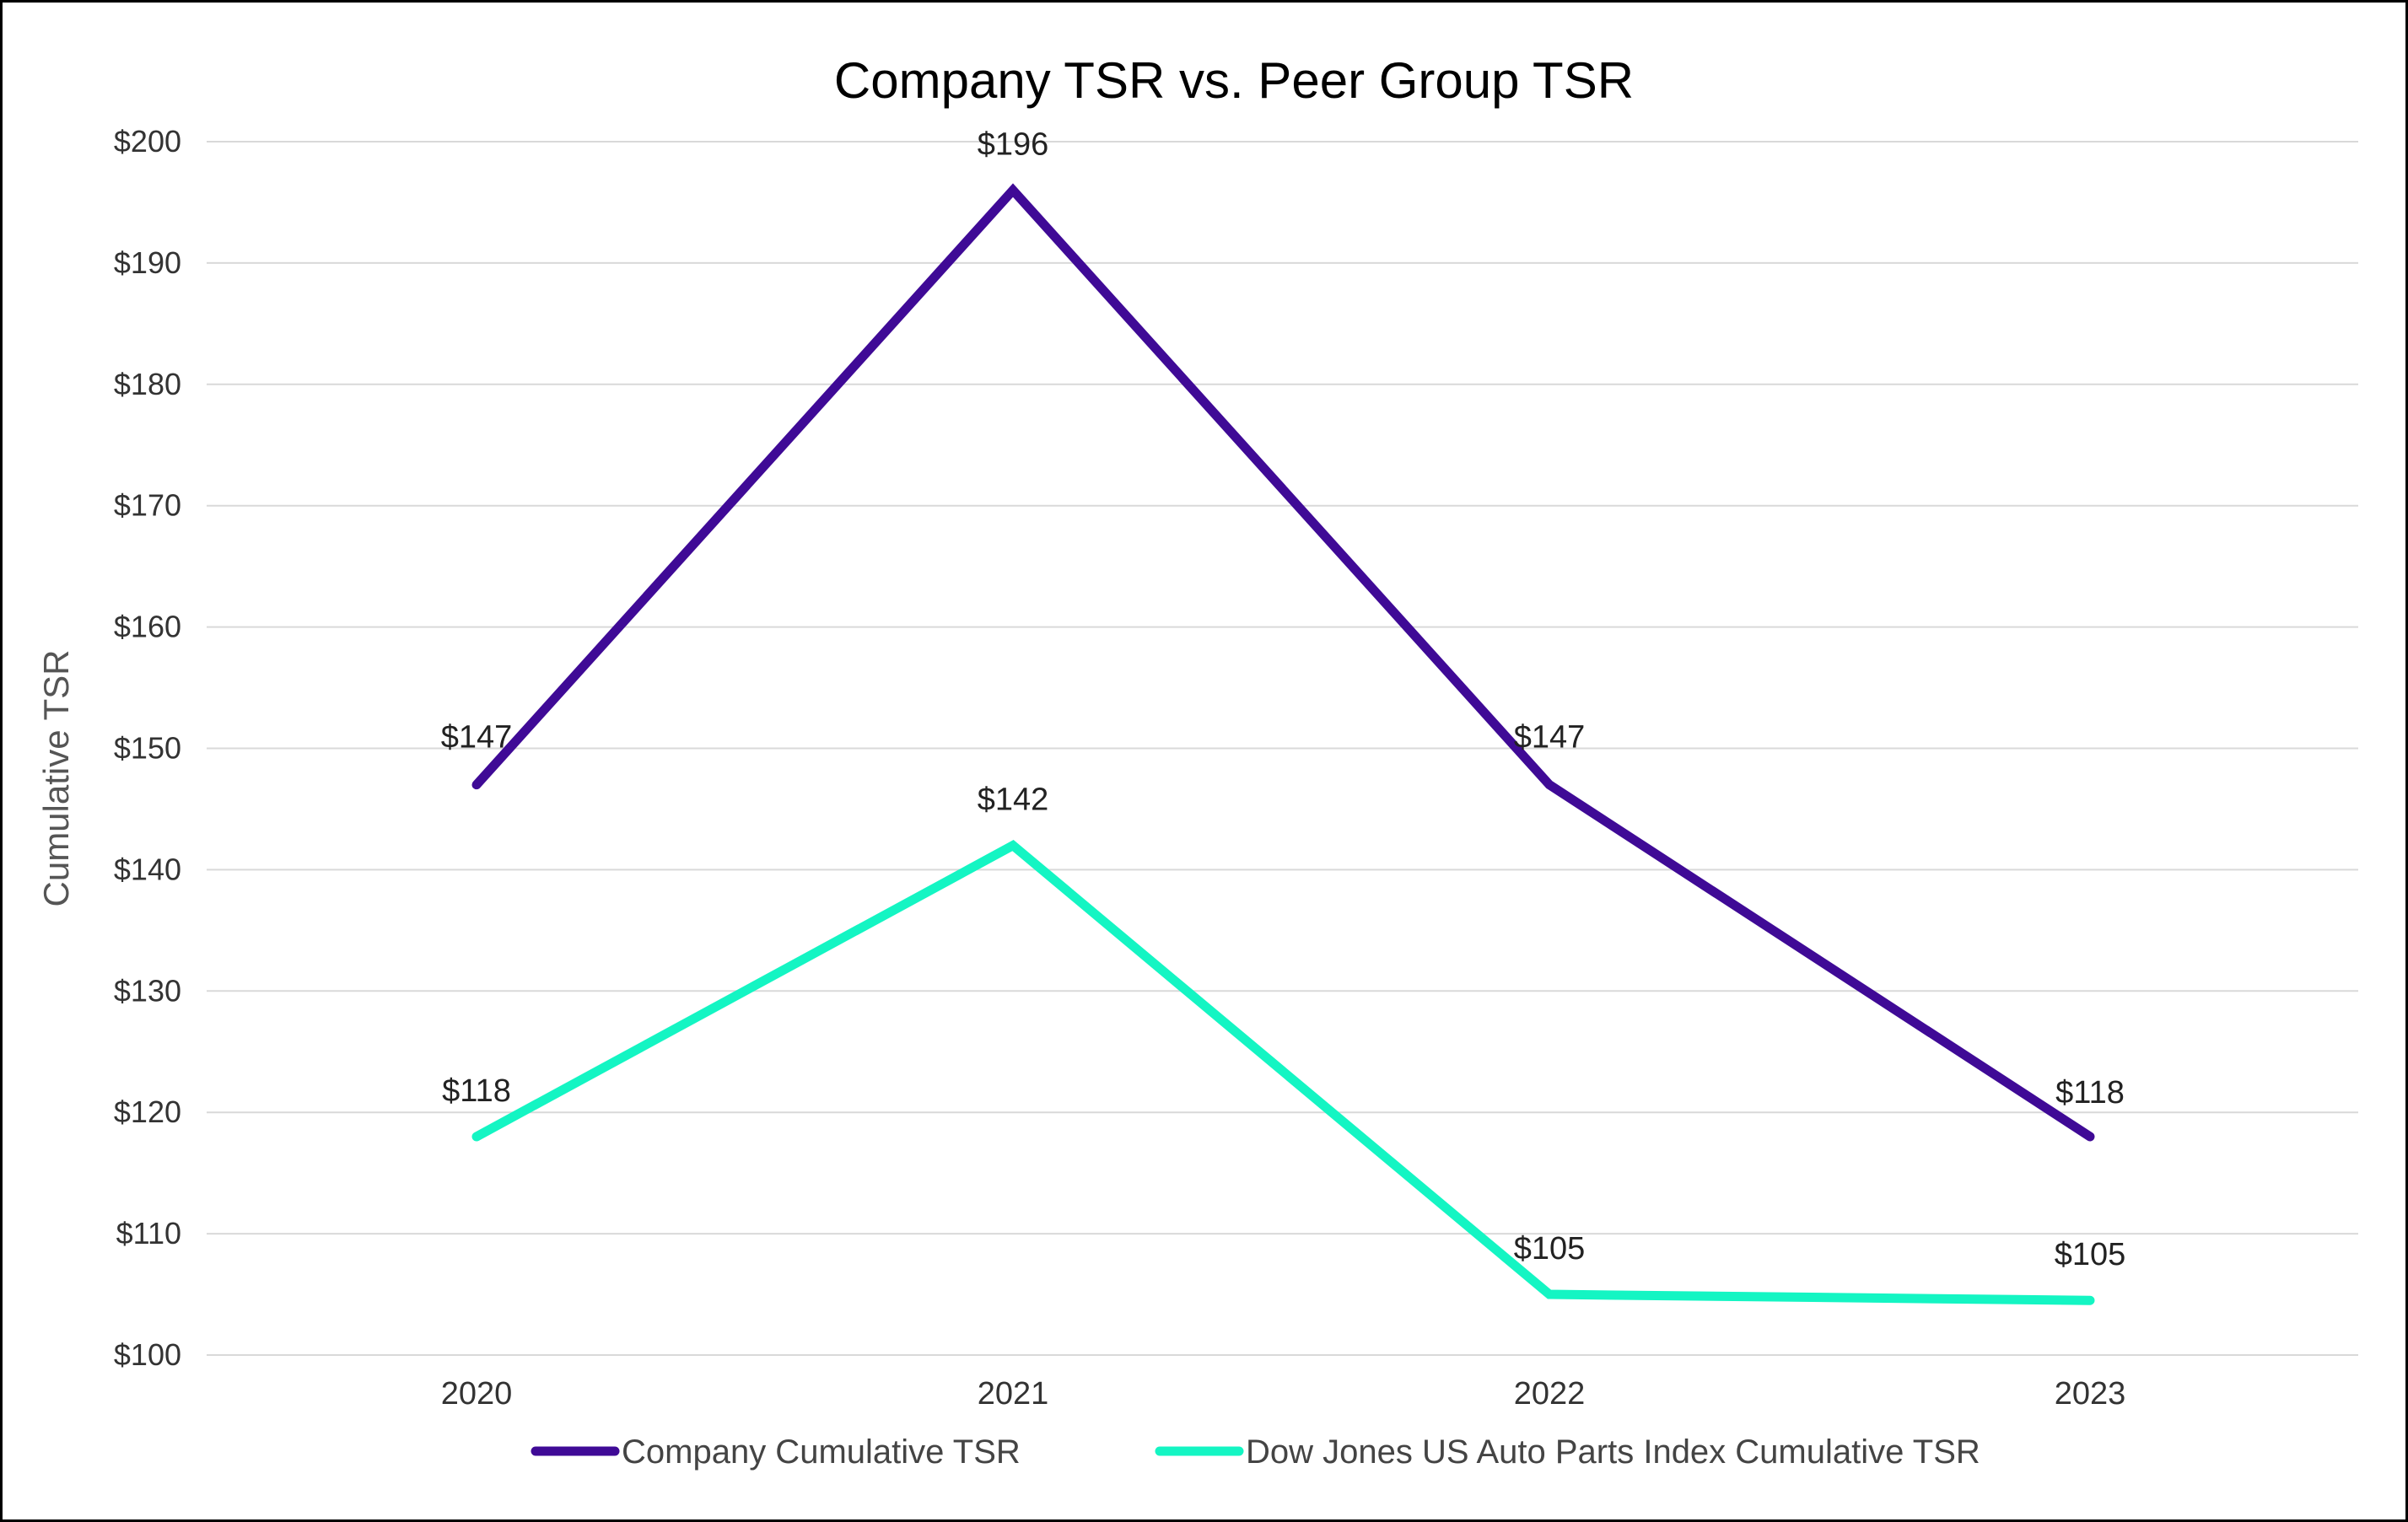 The height and width of the screenshot is (1522, 2408). I want to click on y-tick-label: $130, so click(147, 990).